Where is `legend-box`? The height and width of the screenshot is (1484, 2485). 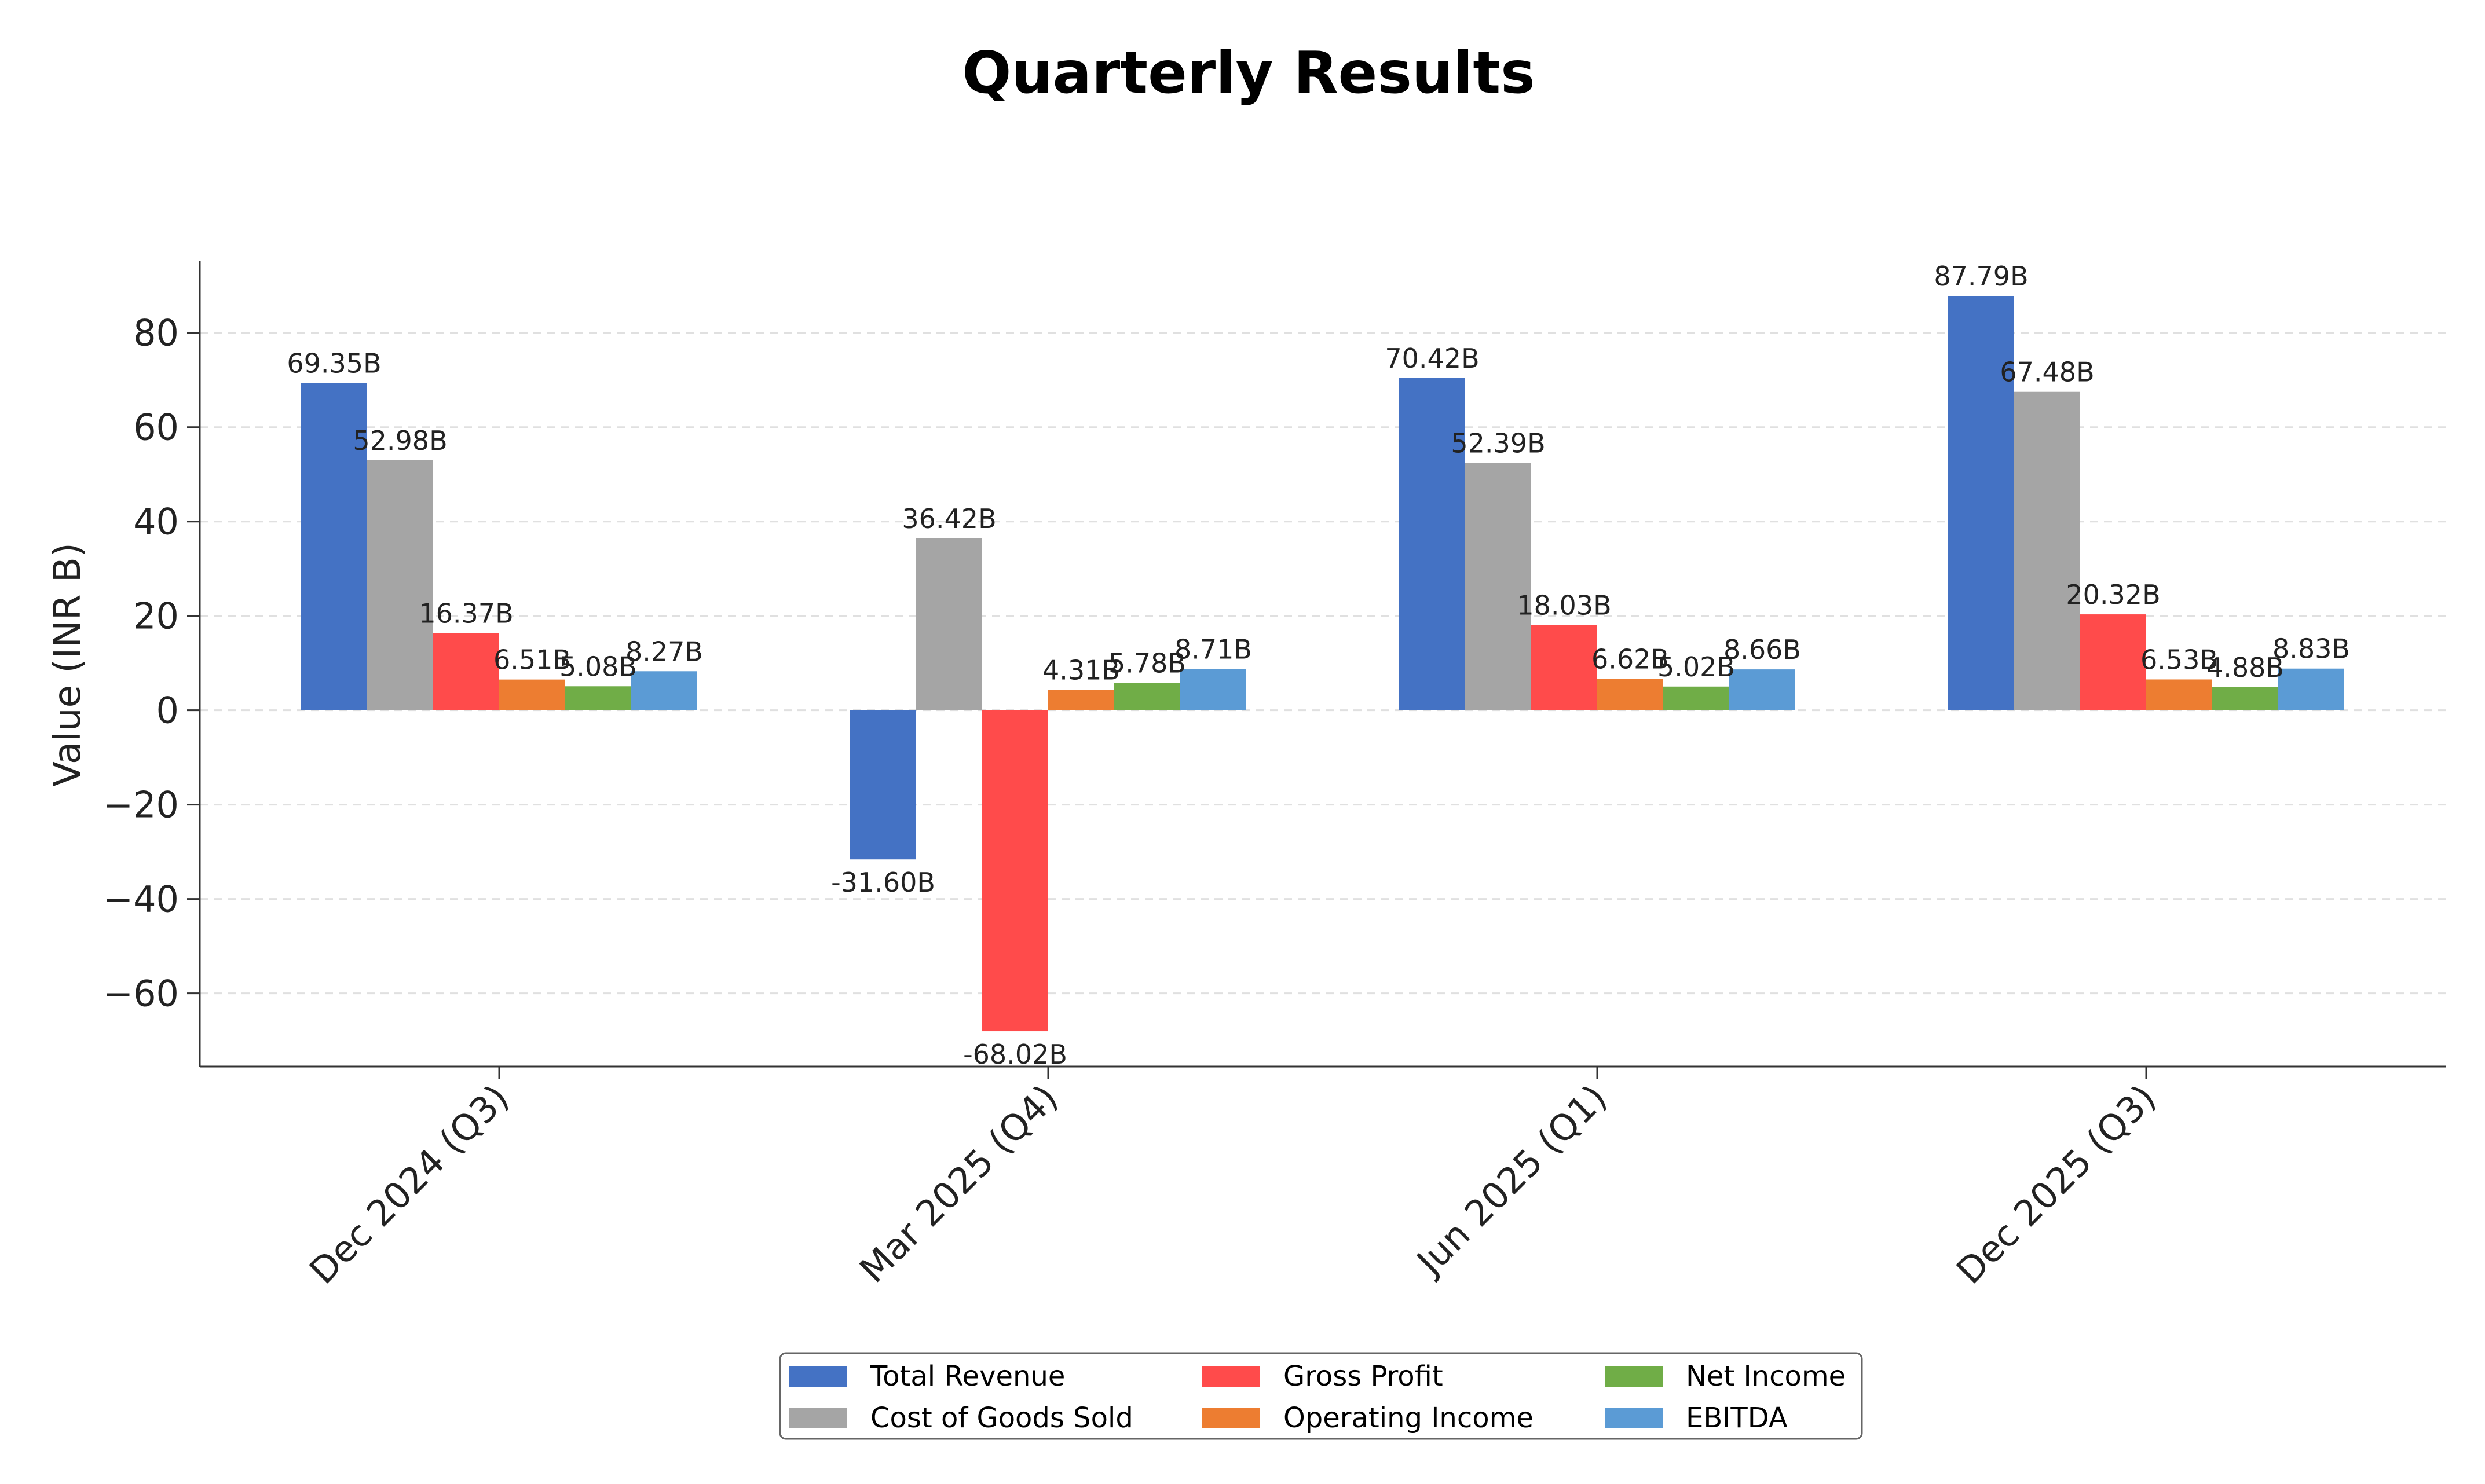 legend-box is located at coordinates (1321, 1396).